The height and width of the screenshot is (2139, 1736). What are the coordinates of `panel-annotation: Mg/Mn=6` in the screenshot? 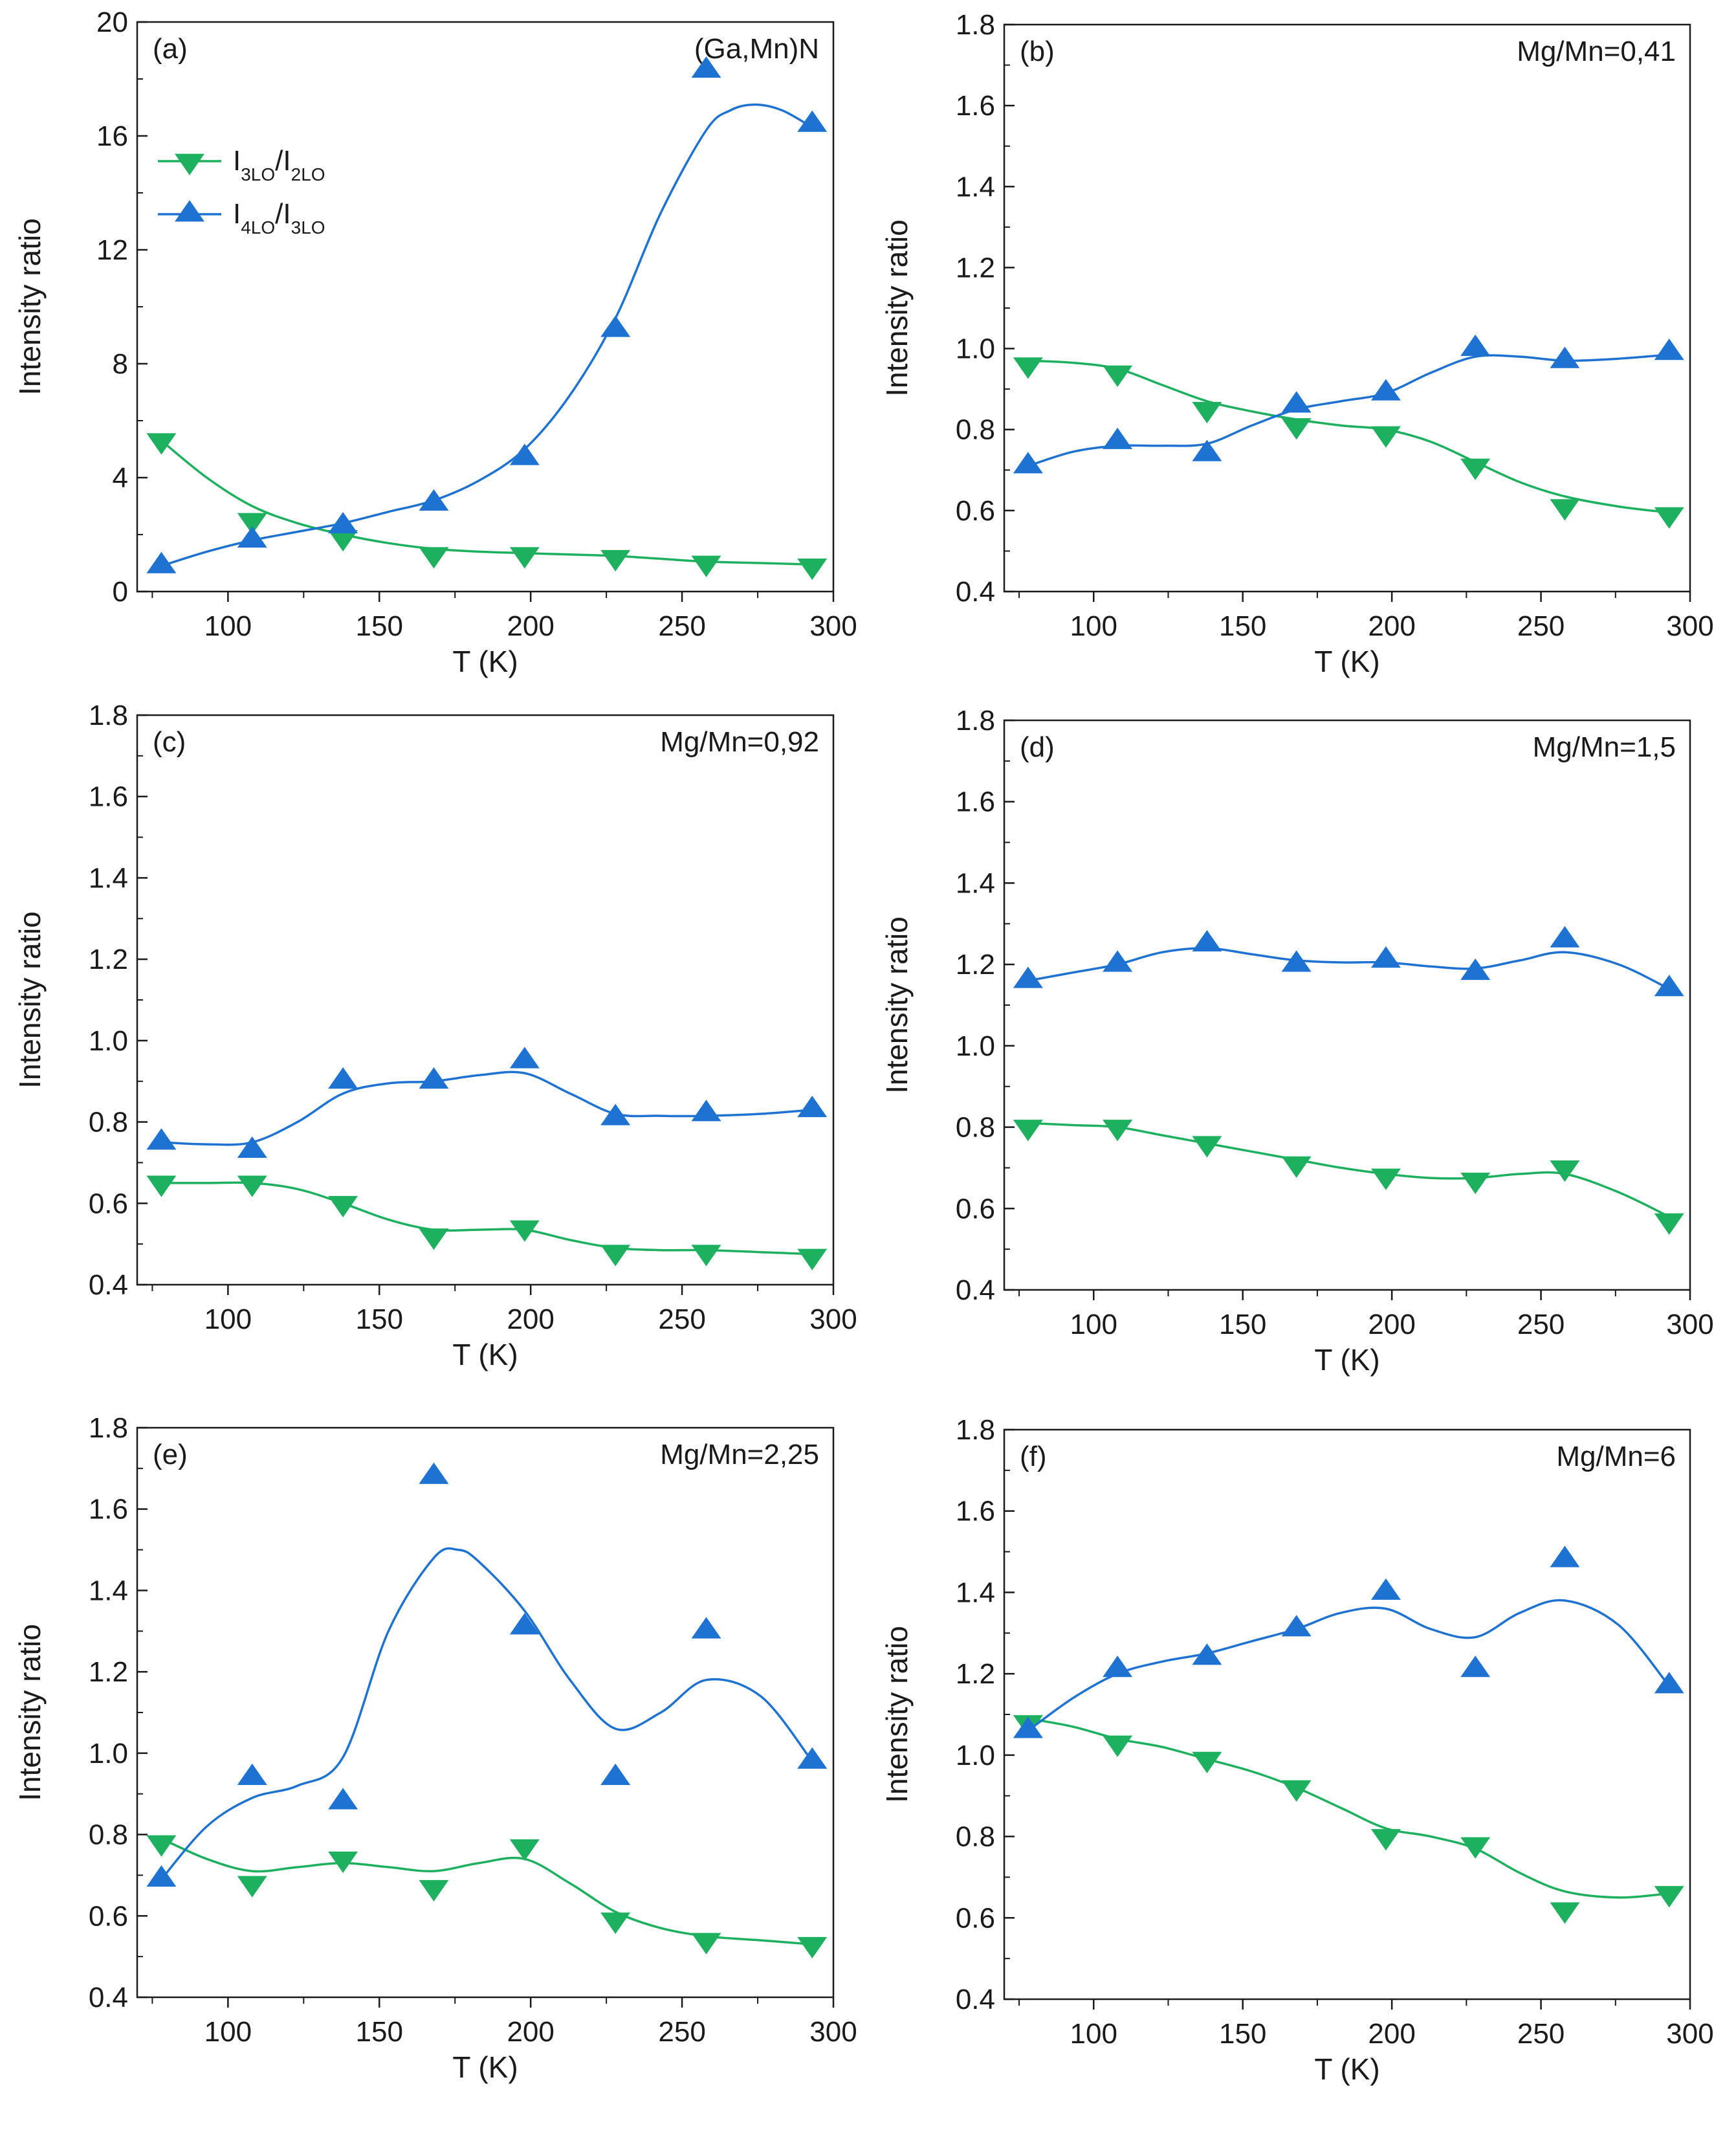 It's located at (1616, 1456).